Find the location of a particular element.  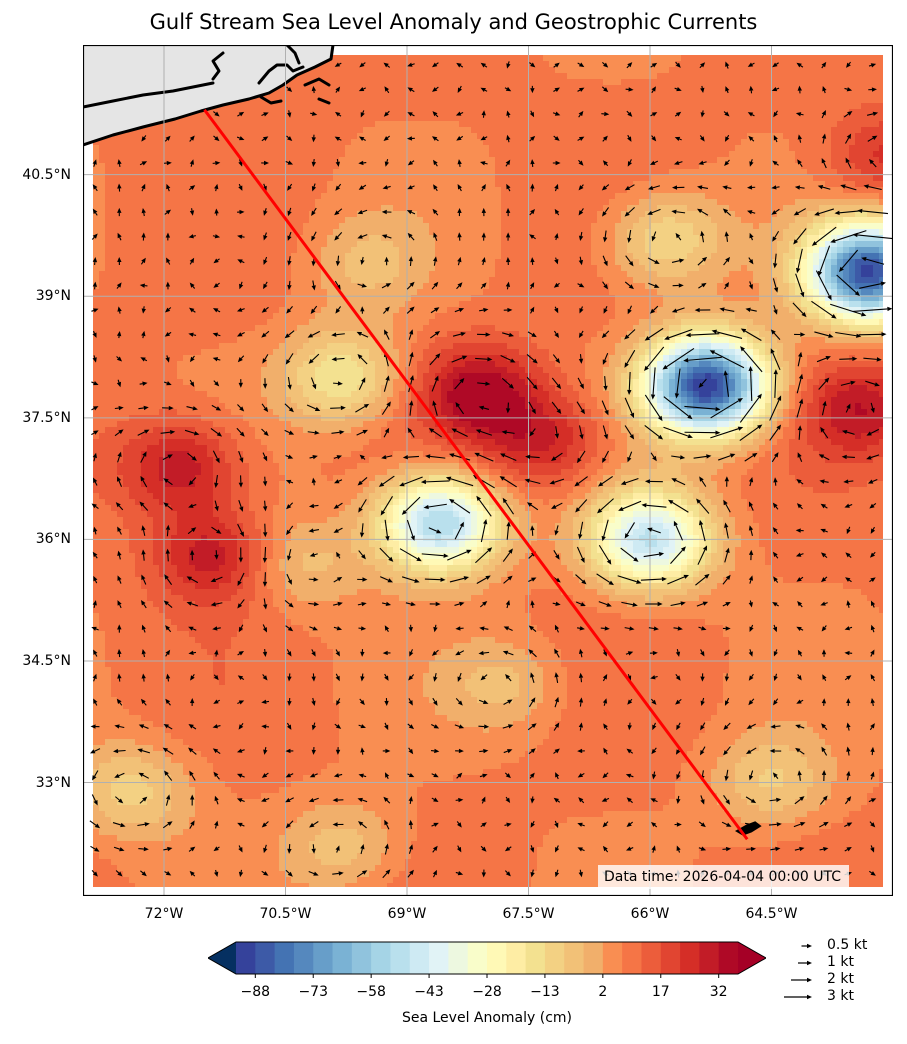

coastline-segment is located at coordinates (324, 101).